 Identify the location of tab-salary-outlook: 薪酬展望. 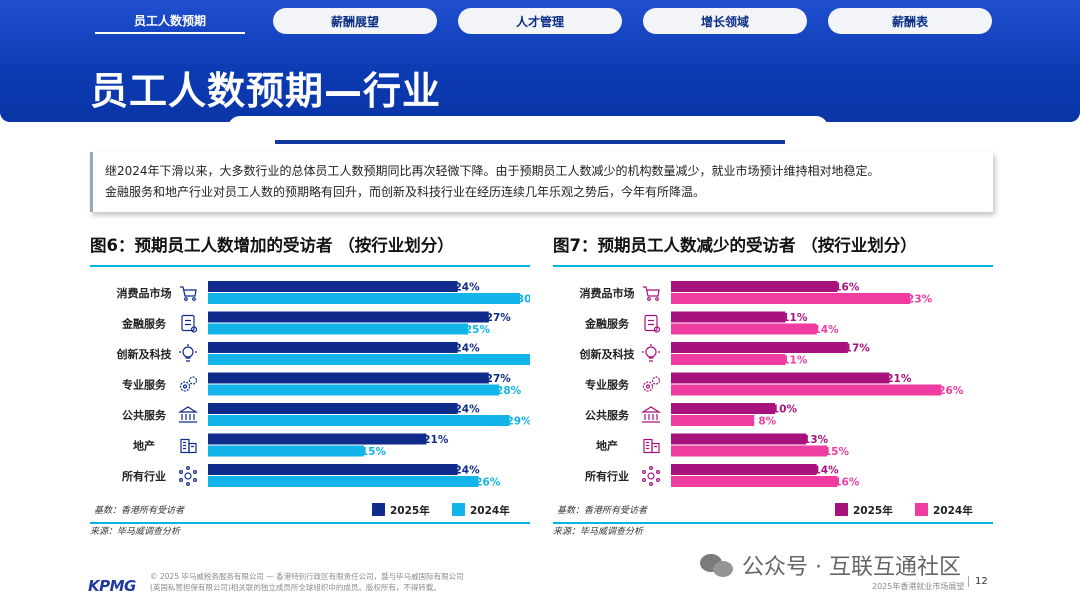
(355, 21).